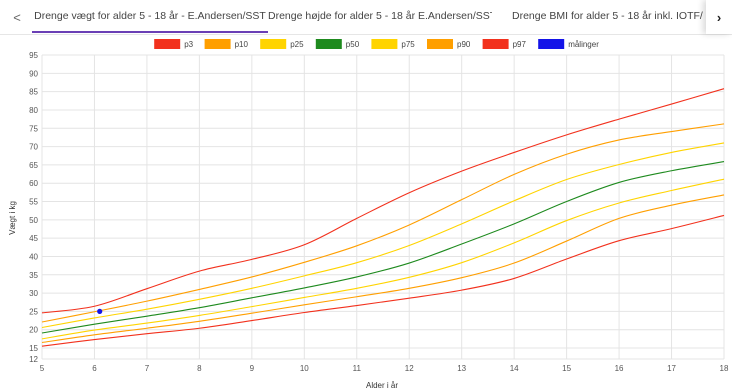  What do you see at coordinates (17, 17) in the screenshot?
I see `chevron-left-icon: <` at bounding box center [17, 17].